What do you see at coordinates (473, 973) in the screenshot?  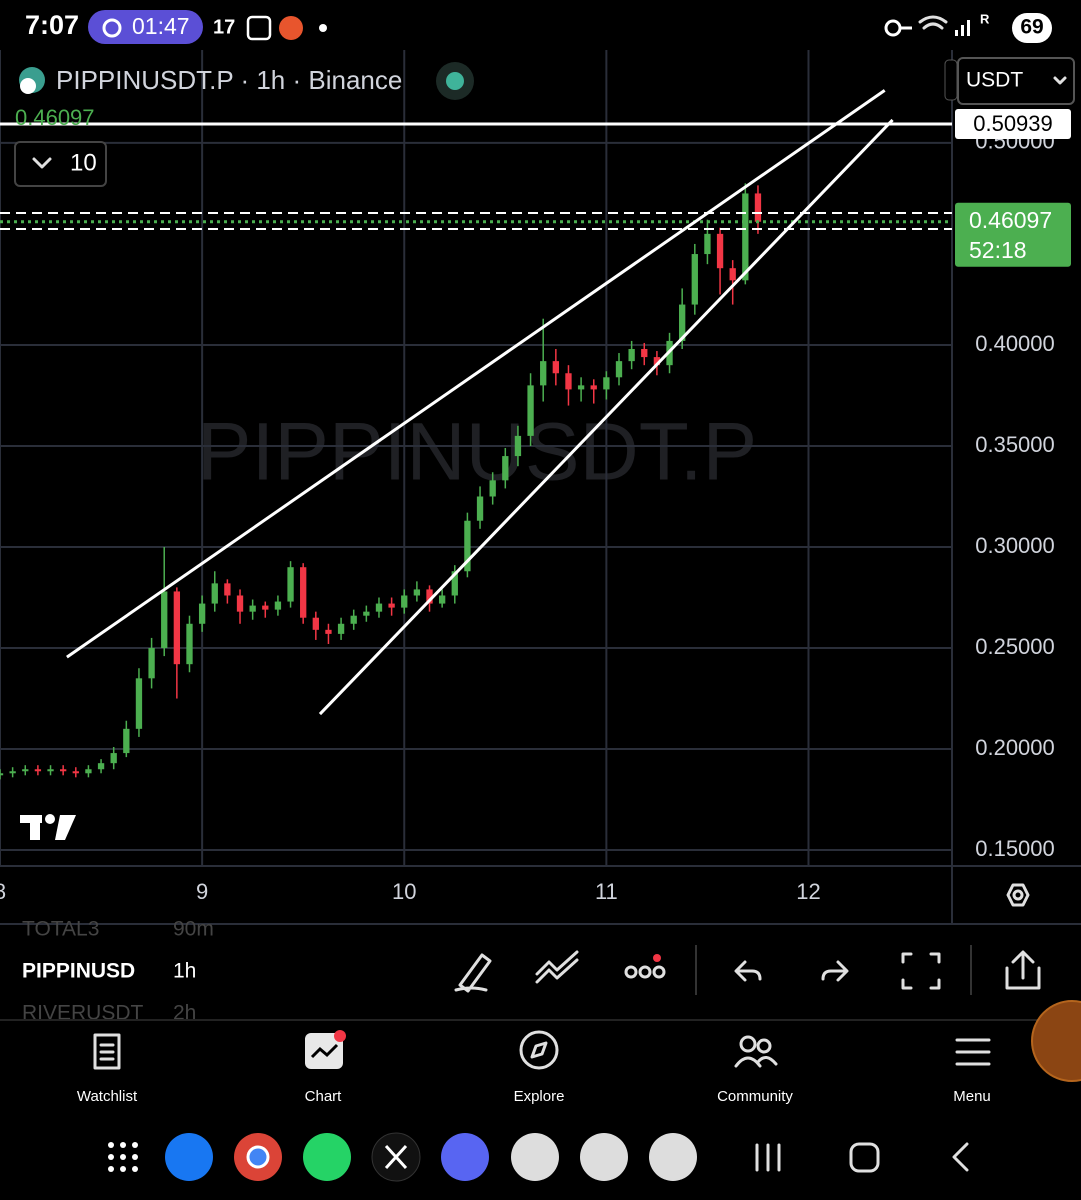 I see `pencil-tool` at bounding box center [473, 973].